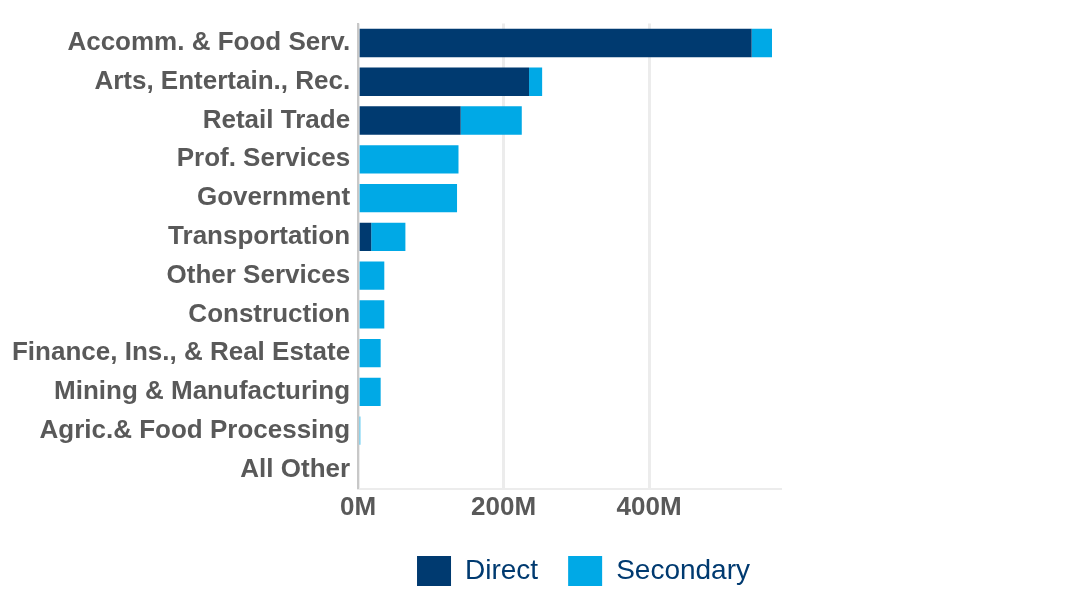 This screenshot has width=1076, height=596. What do you see at coordinates (683, 569) in the screenshot?
I see `legend-label: Secondary` at bounding box center [683, 569].